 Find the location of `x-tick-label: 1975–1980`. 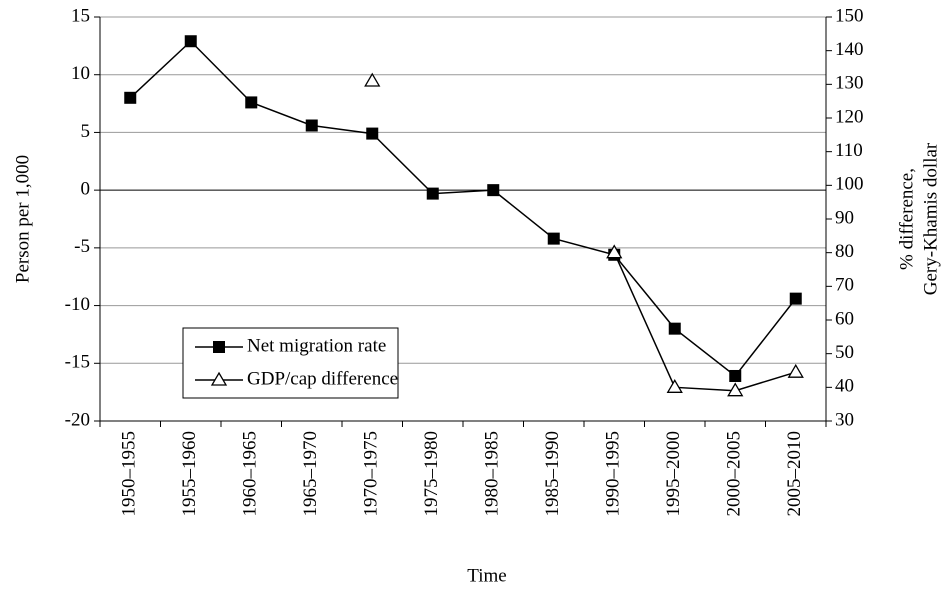

x-tick-label: 1975–1980 is located at coordinates (431, 474).